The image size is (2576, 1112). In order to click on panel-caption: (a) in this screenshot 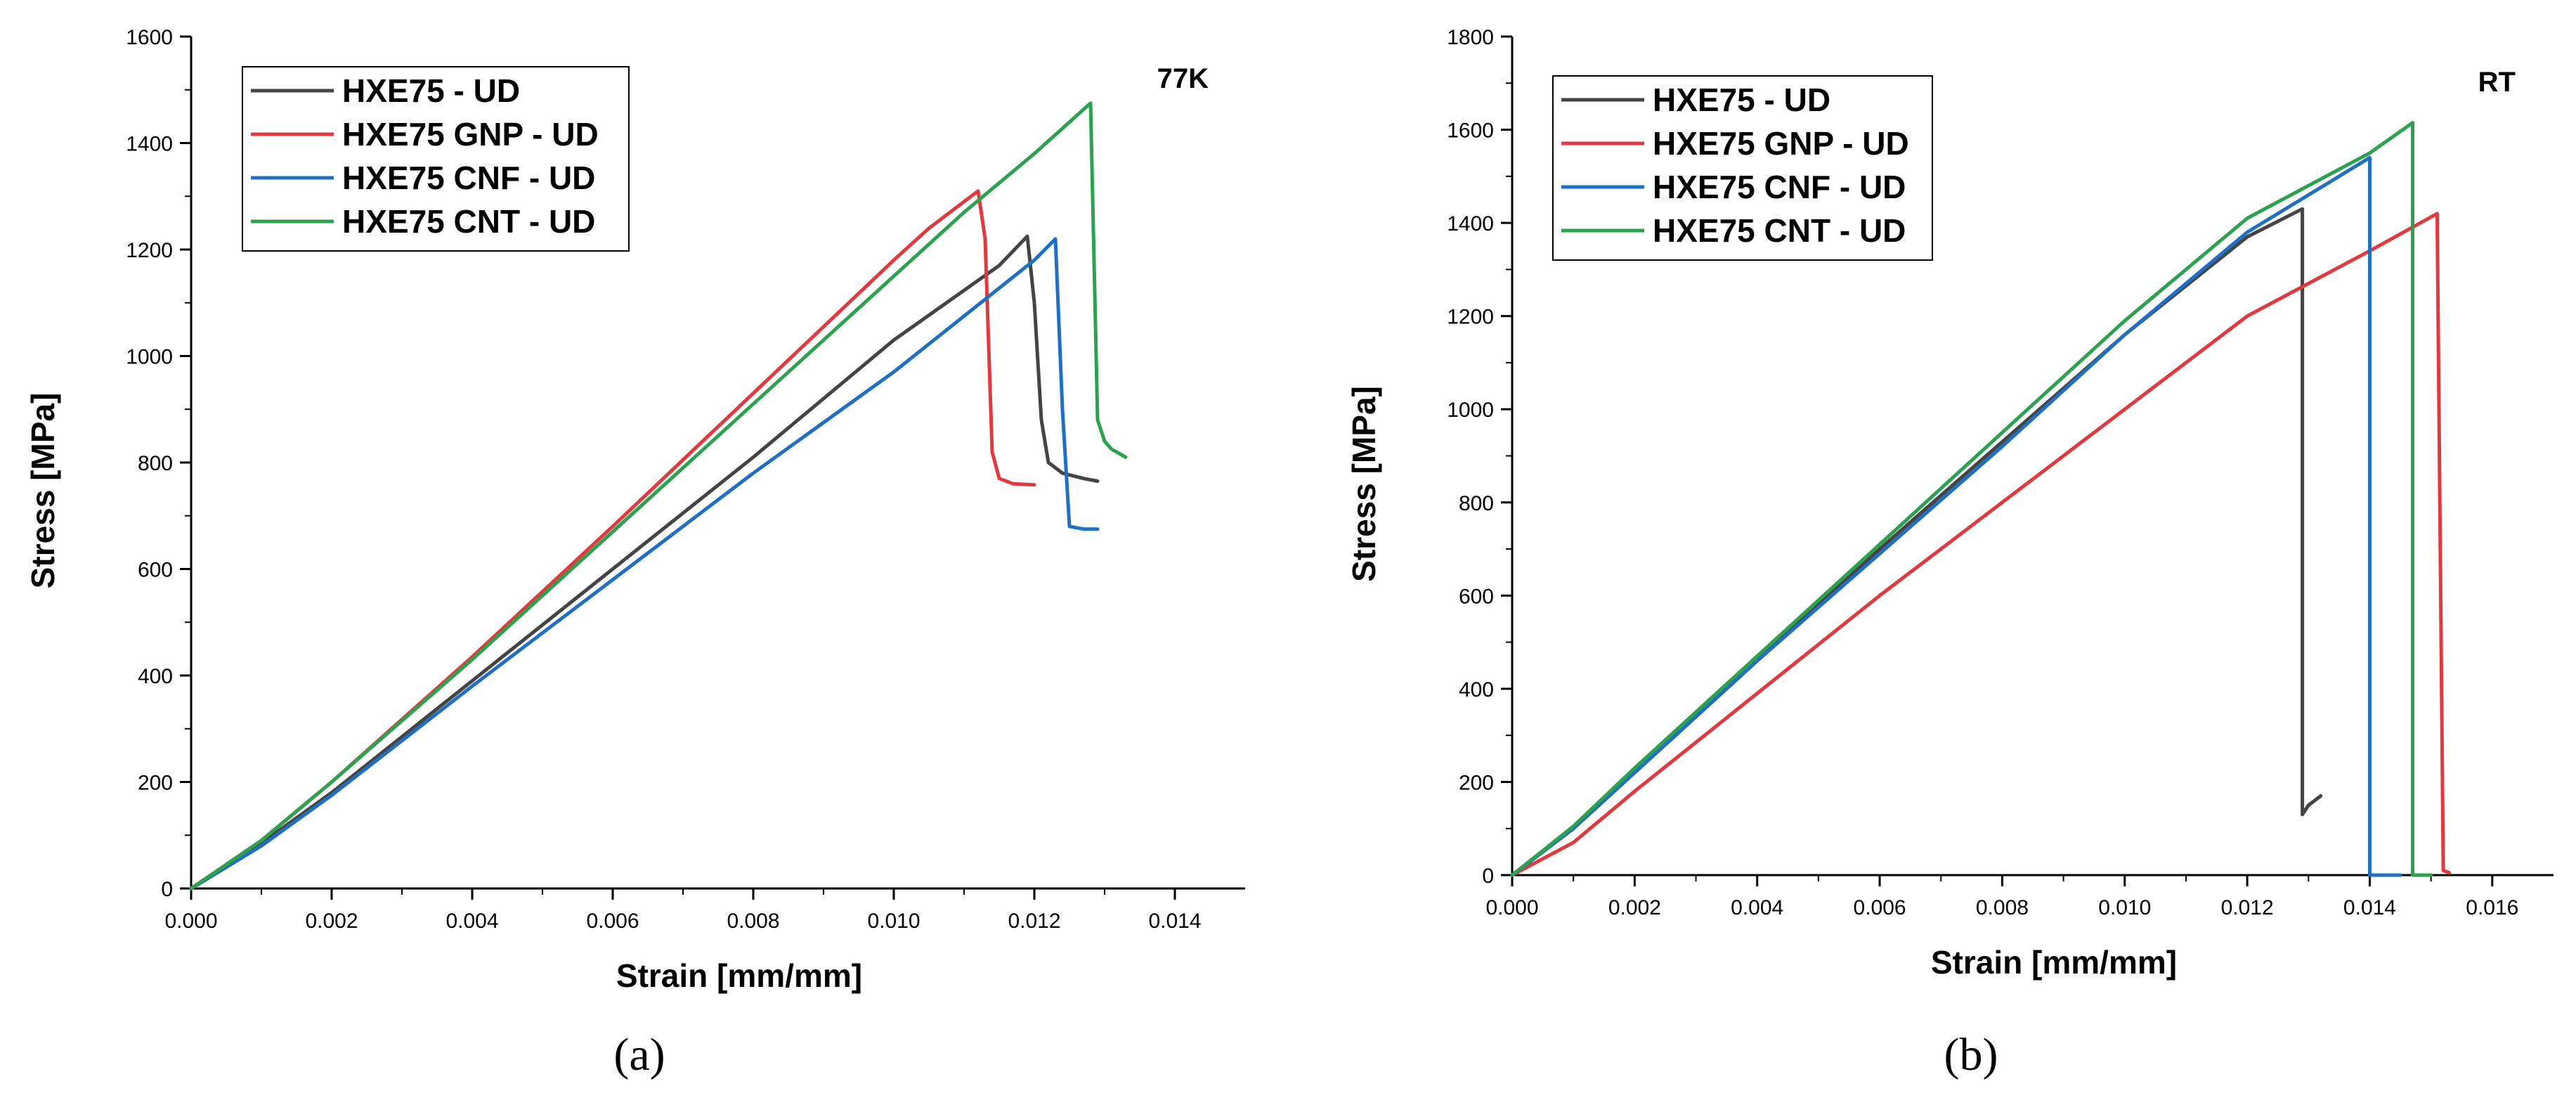, I will do `click(639, 1054)`.